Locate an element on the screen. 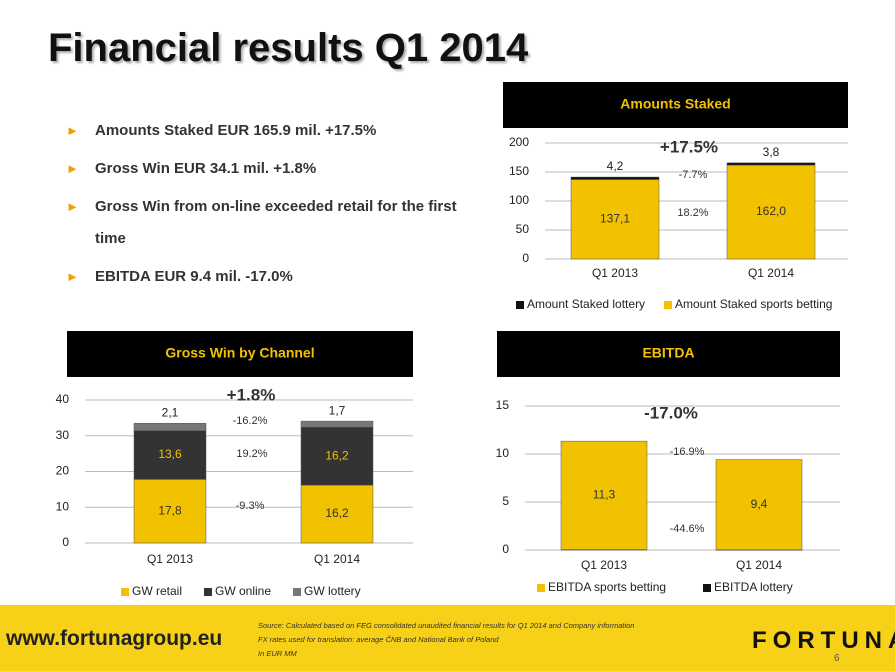  y-tick-label: 50 is located at coordinates (523, 229).